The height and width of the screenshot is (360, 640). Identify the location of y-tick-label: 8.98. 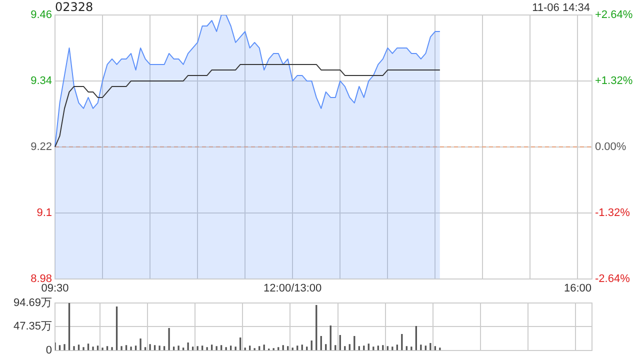
(41, 278).